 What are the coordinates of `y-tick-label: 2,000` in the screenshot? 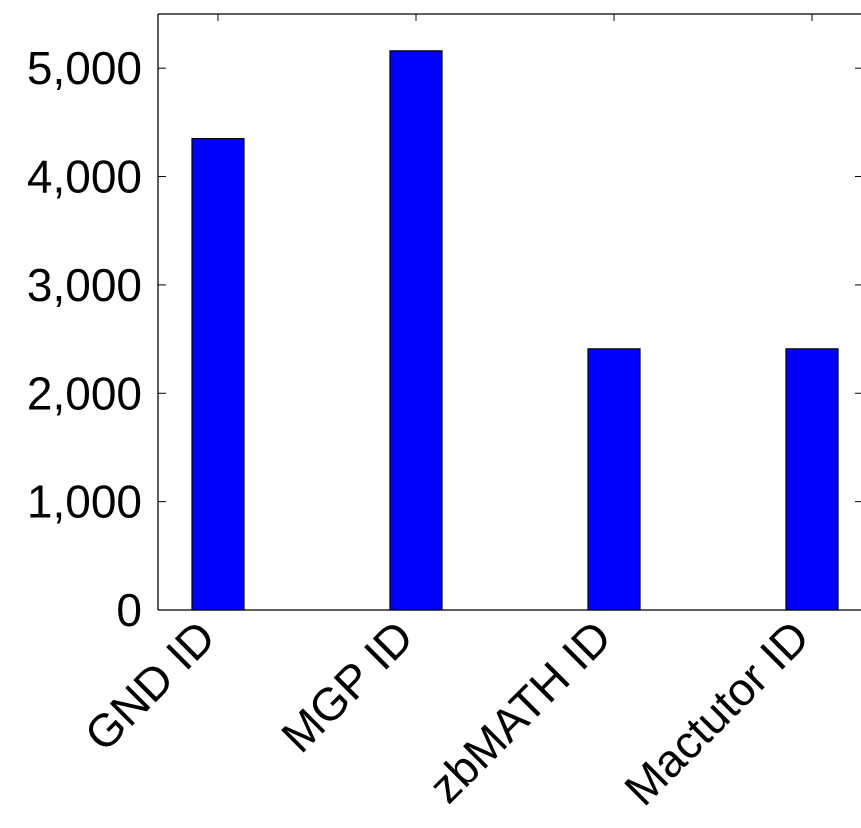 It's located at (84, 393).